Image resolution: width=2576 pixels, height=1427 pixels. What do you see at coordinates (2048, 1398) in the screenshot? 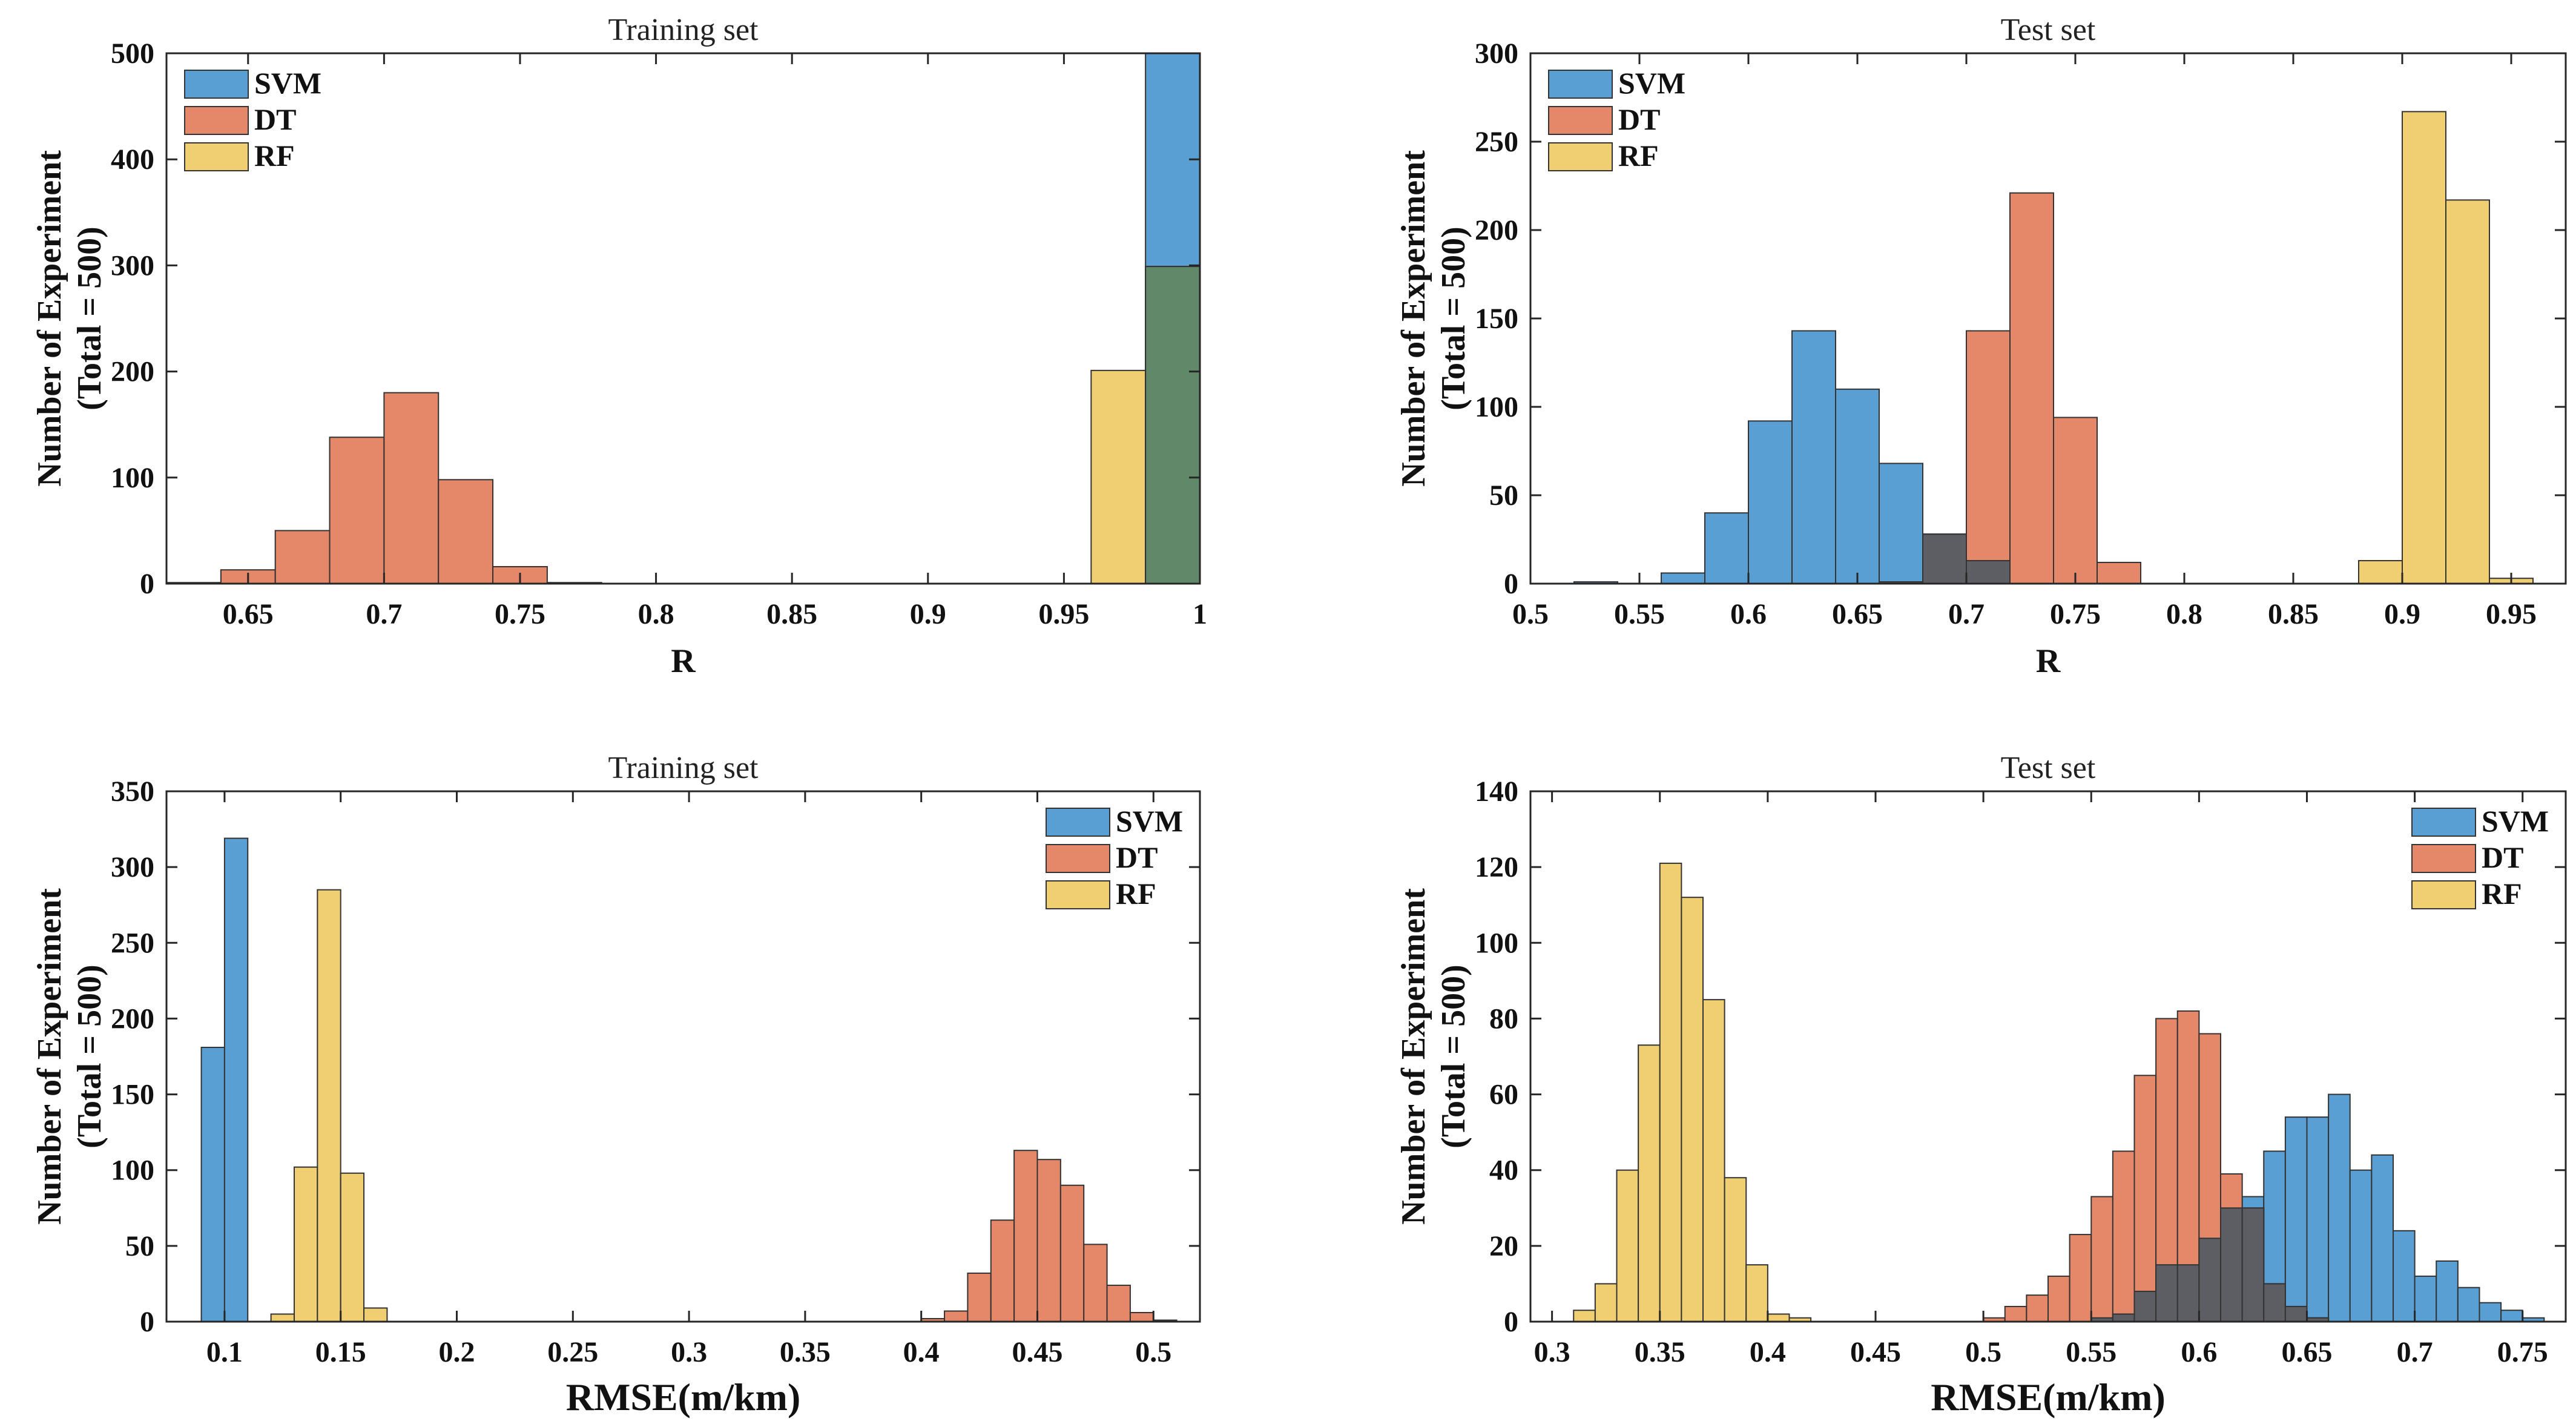
I see `x-axis-label: RMSE(m/km)` at bounding box center [2048, 1398].